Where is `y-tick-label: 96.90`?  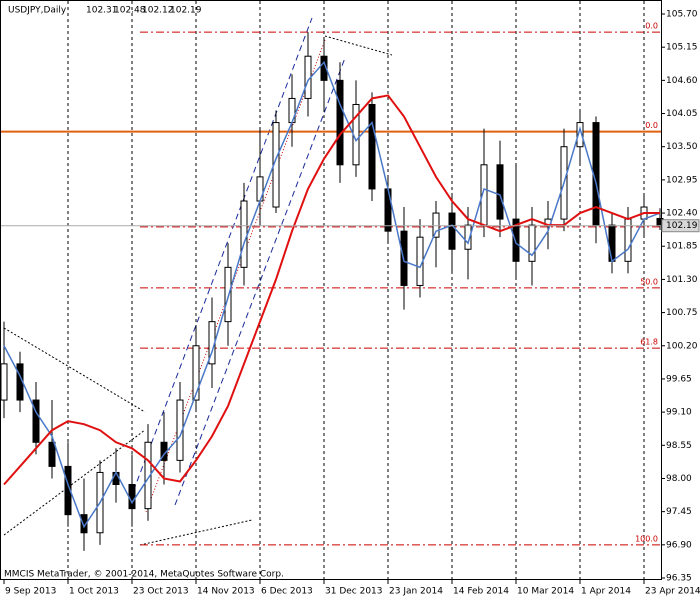
y-tick-label: 96.90 is located at coordinates (679, 545).